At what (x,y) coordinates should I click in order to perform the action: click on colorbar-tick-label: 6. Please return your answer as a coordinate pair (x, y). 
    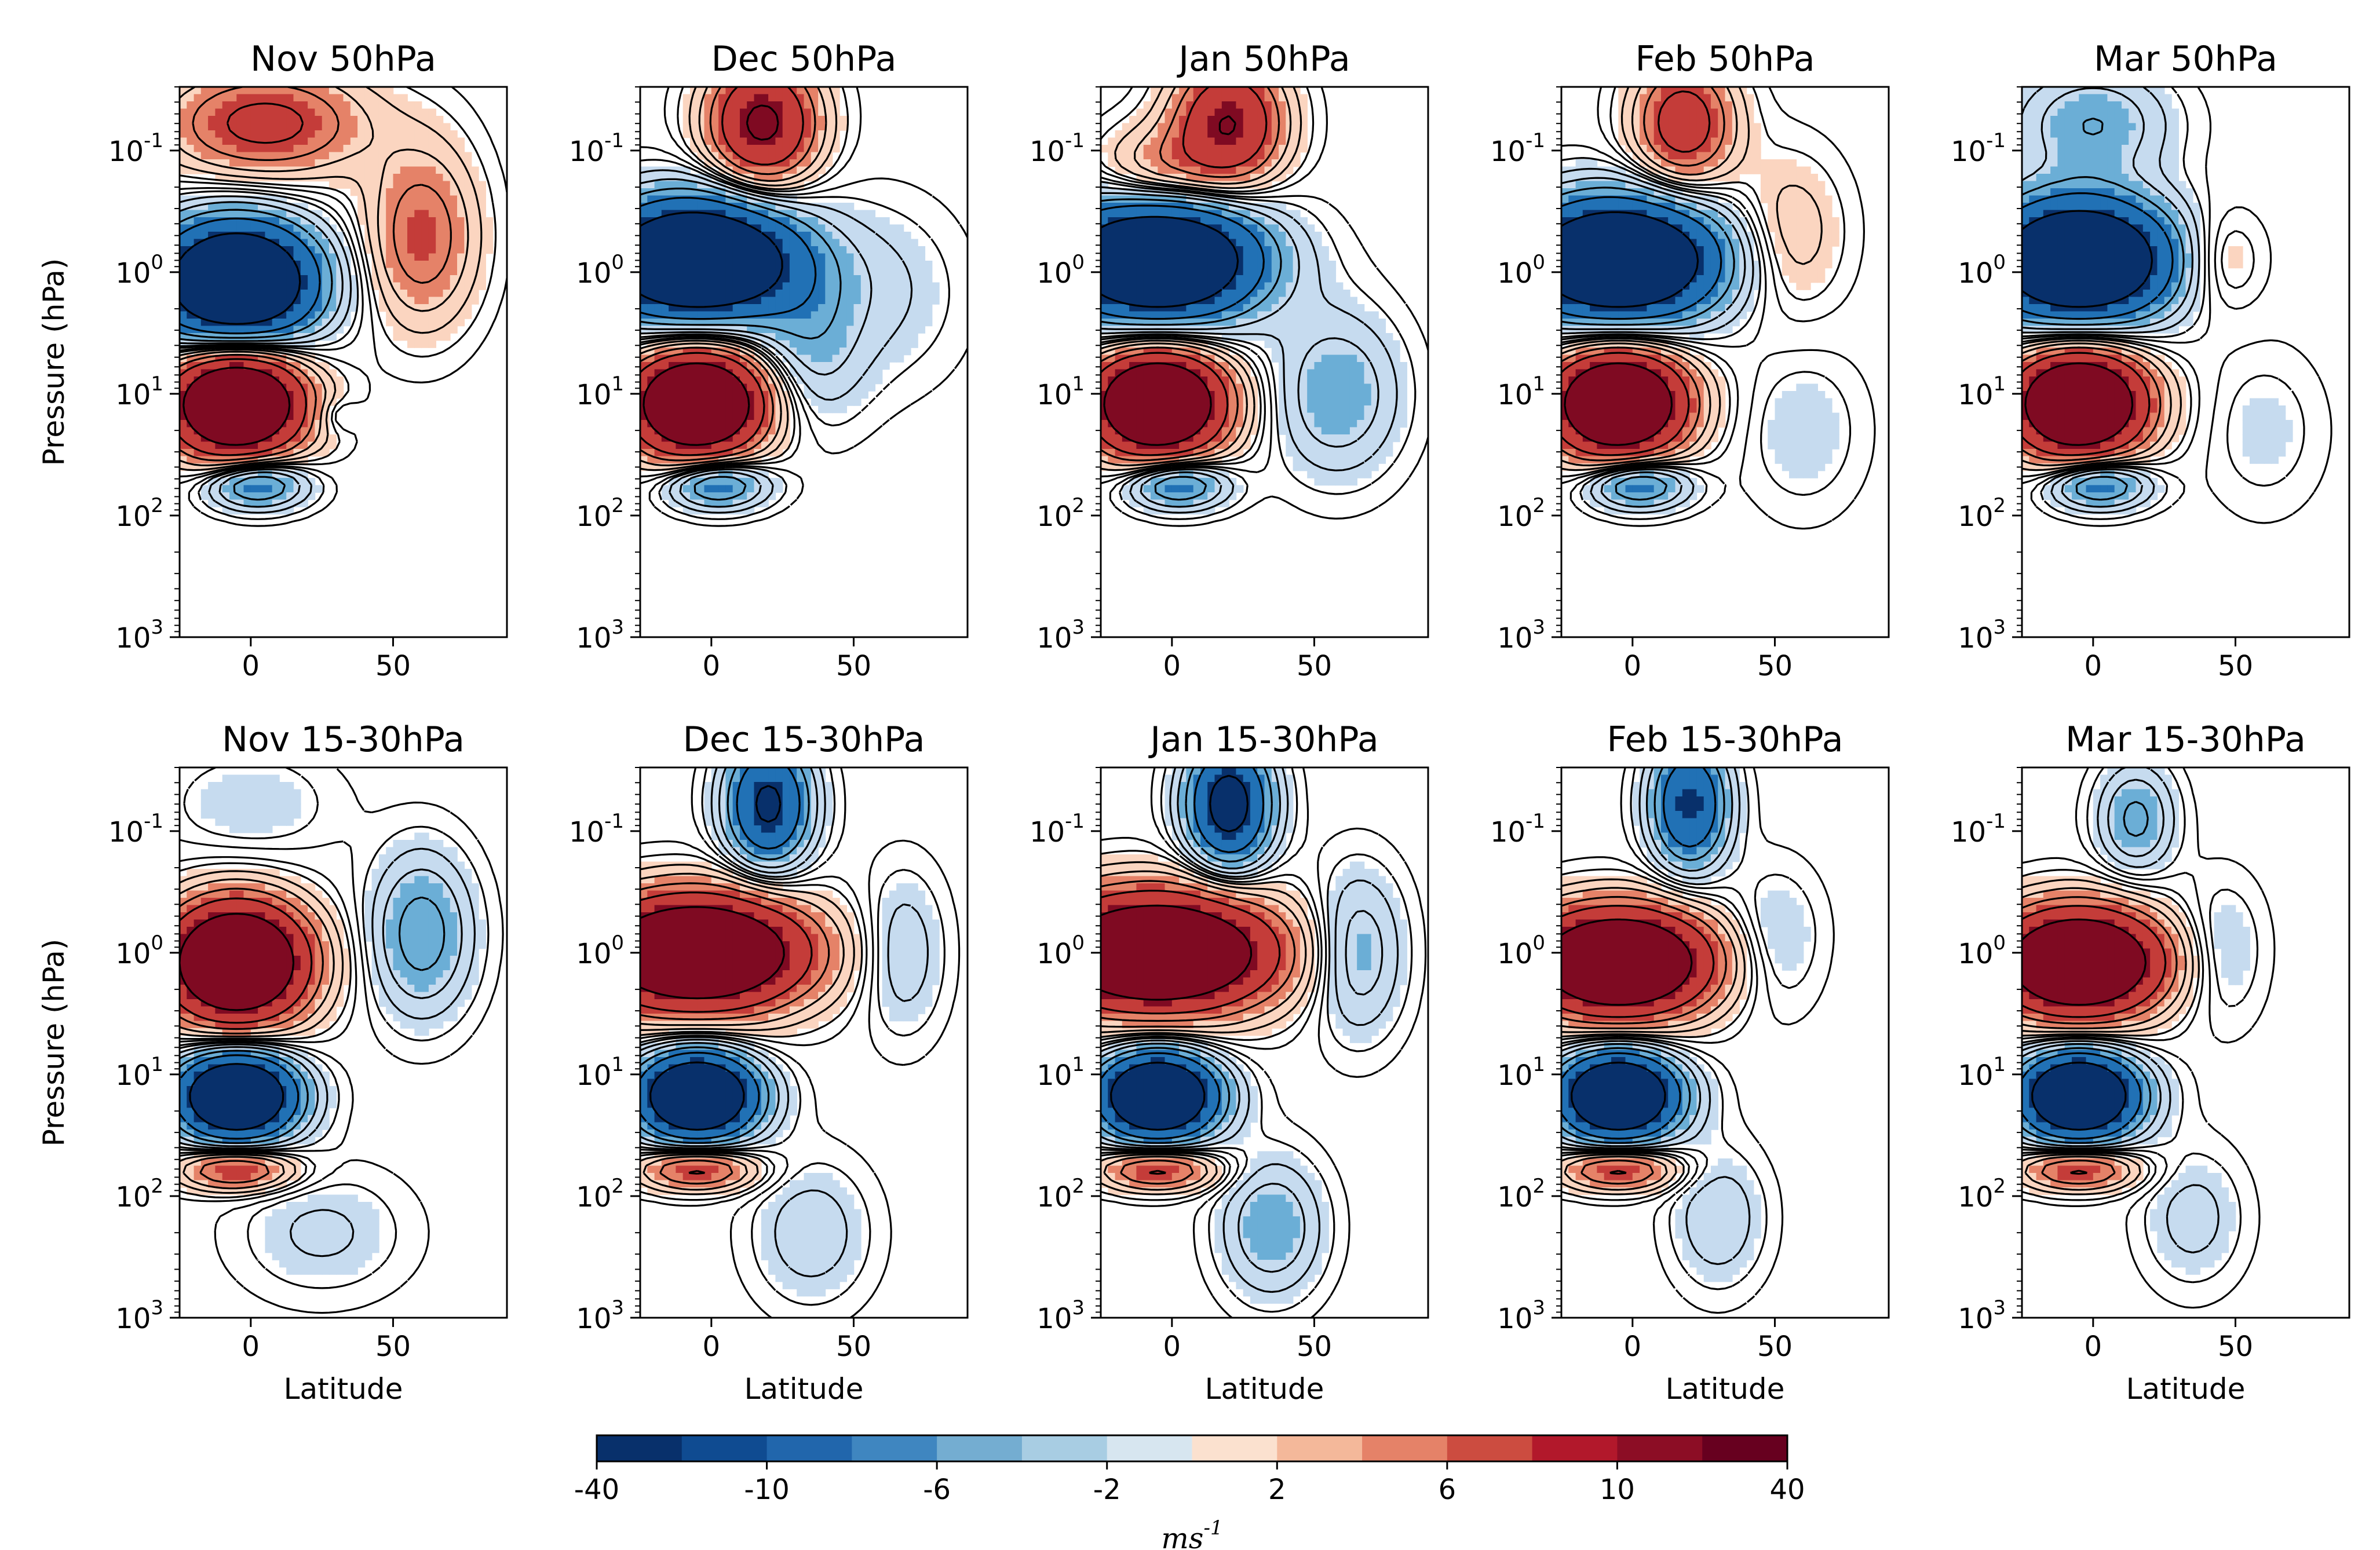
    Looking at the image, I should click on (1448, 1490).